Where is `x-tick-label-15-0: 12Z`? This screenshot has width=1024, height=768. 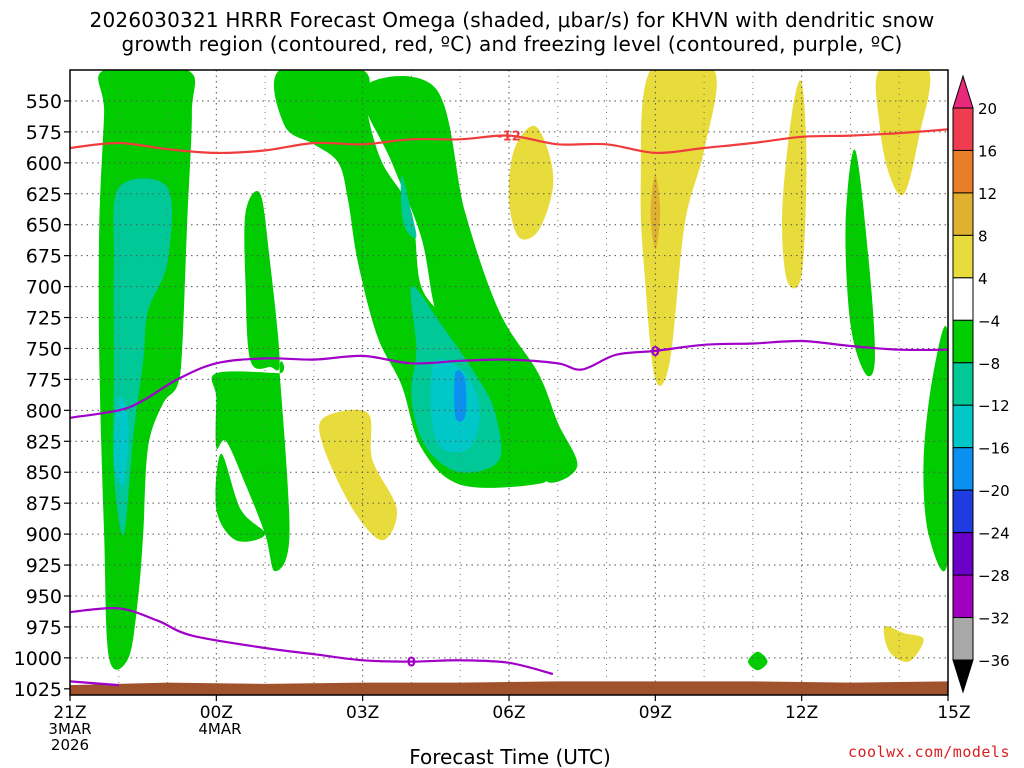
x-tick-label-15-0: 12Z is located at coordinates (801, 713).